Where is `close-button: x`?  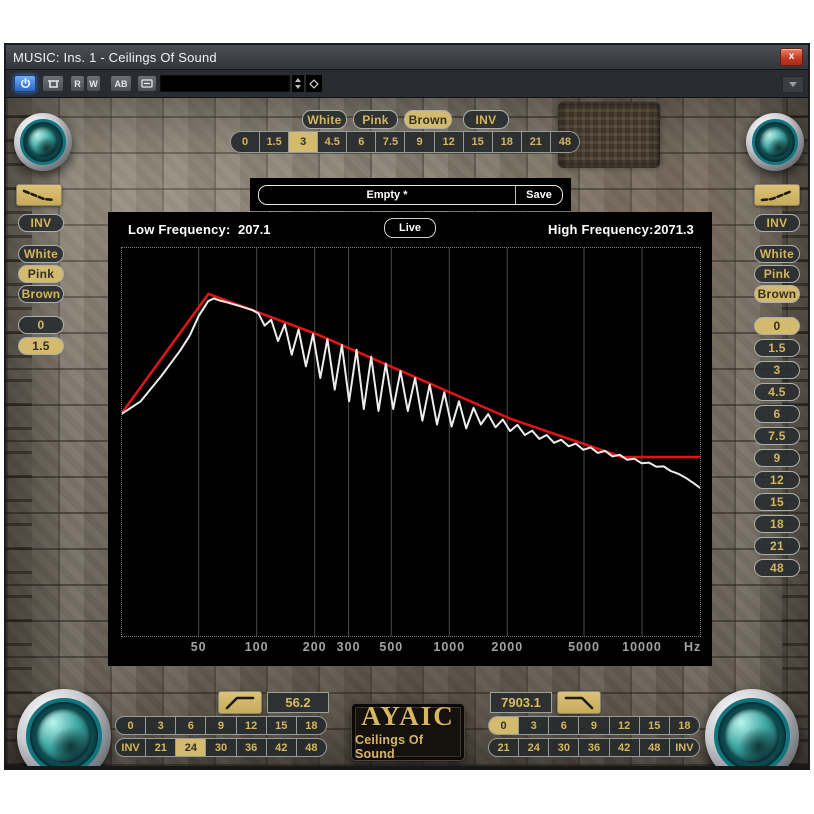 close-button: x is located at coordinates (791, 57).